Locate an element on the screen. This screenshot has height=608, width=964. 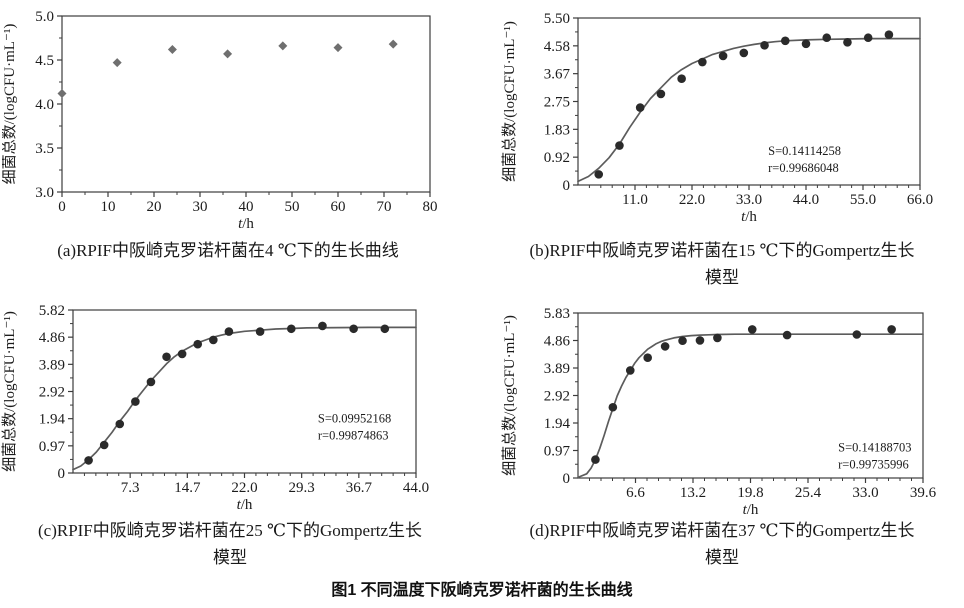
x-tick-label: 80 is located at coordinates (430, 207).